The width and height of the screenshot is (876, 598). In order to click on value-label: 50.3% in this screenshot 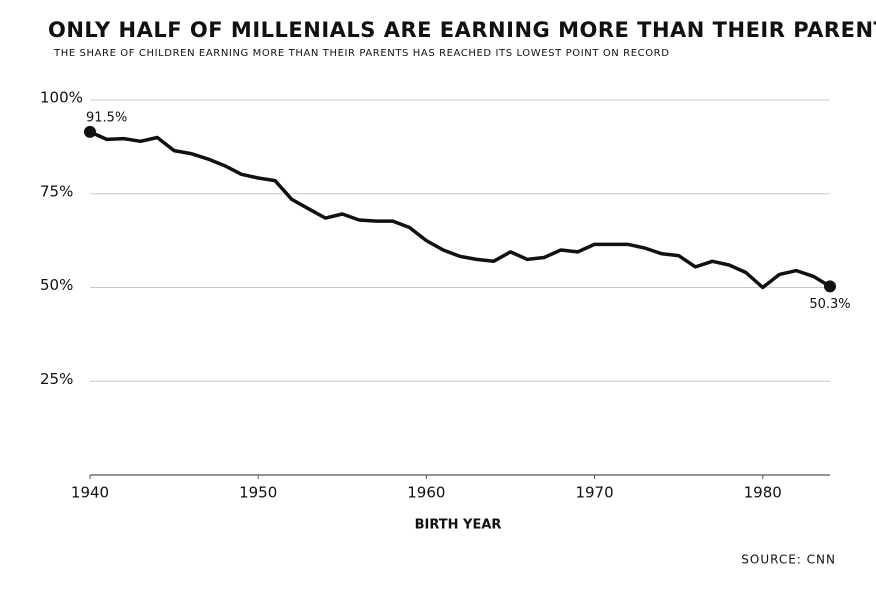, I will do `click(829, 304)`.